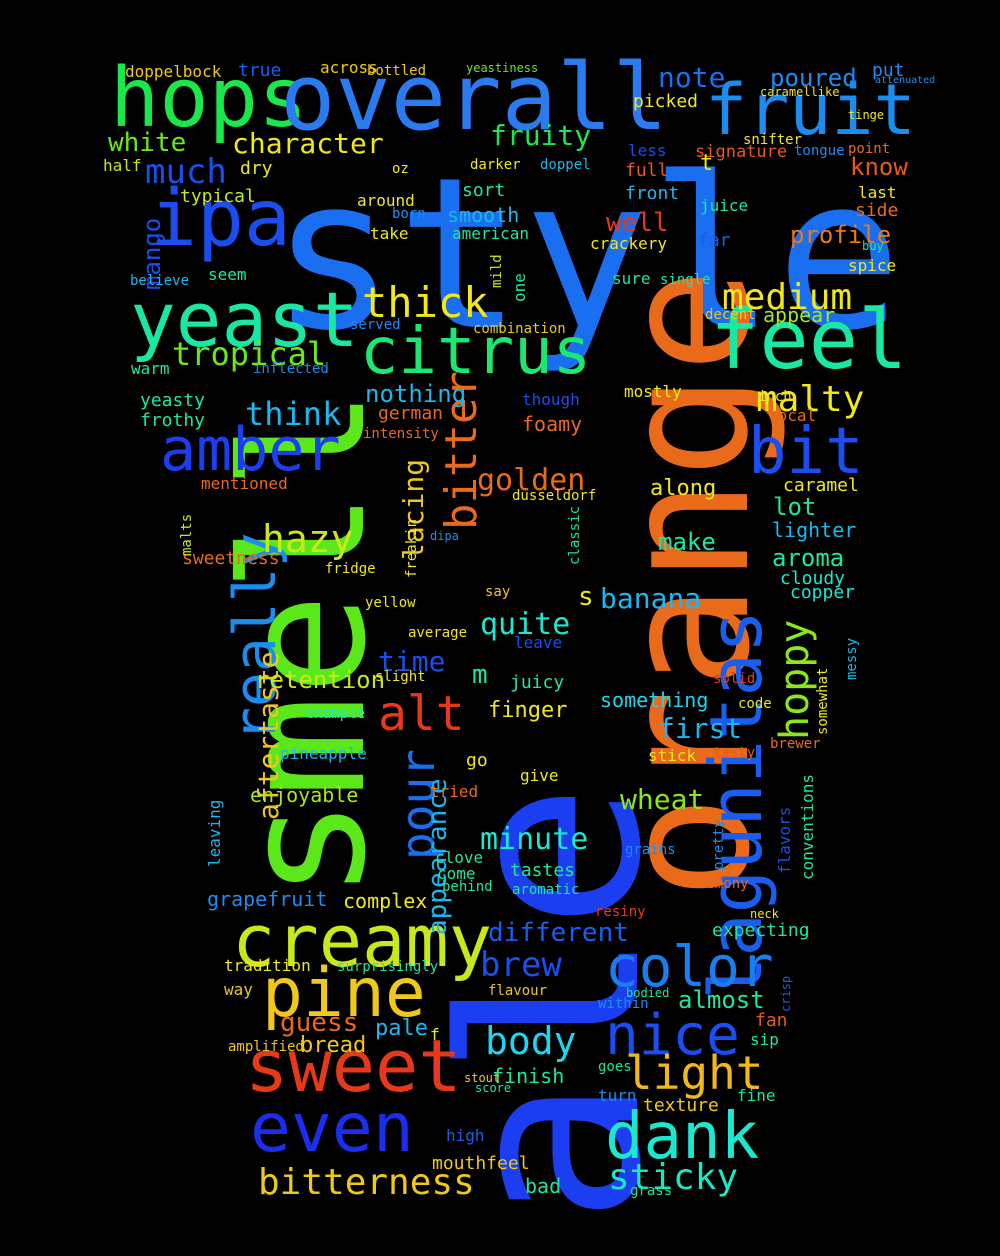  Describe the element at coordinates (160, 281) in the screenshot. I see `cloud-word: believe` at that location.